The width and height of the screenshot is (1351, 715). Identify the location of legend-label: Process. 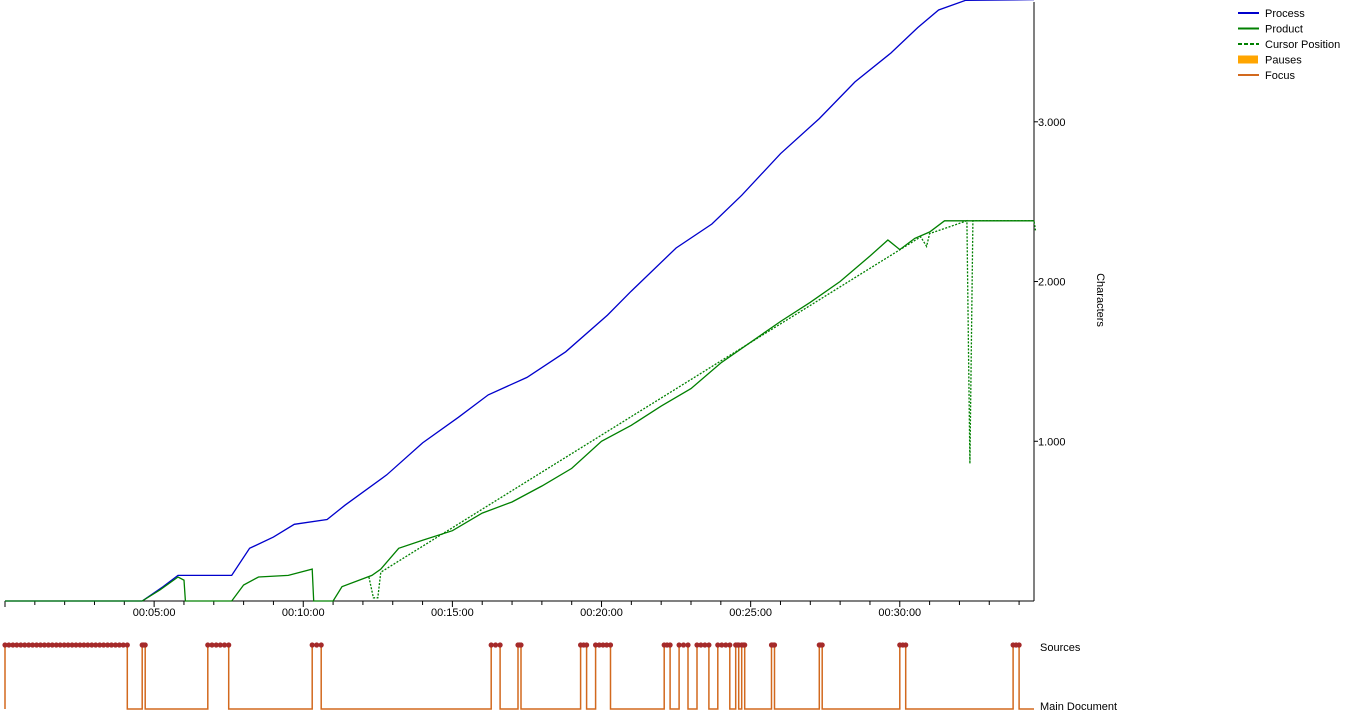
(1285, 14).